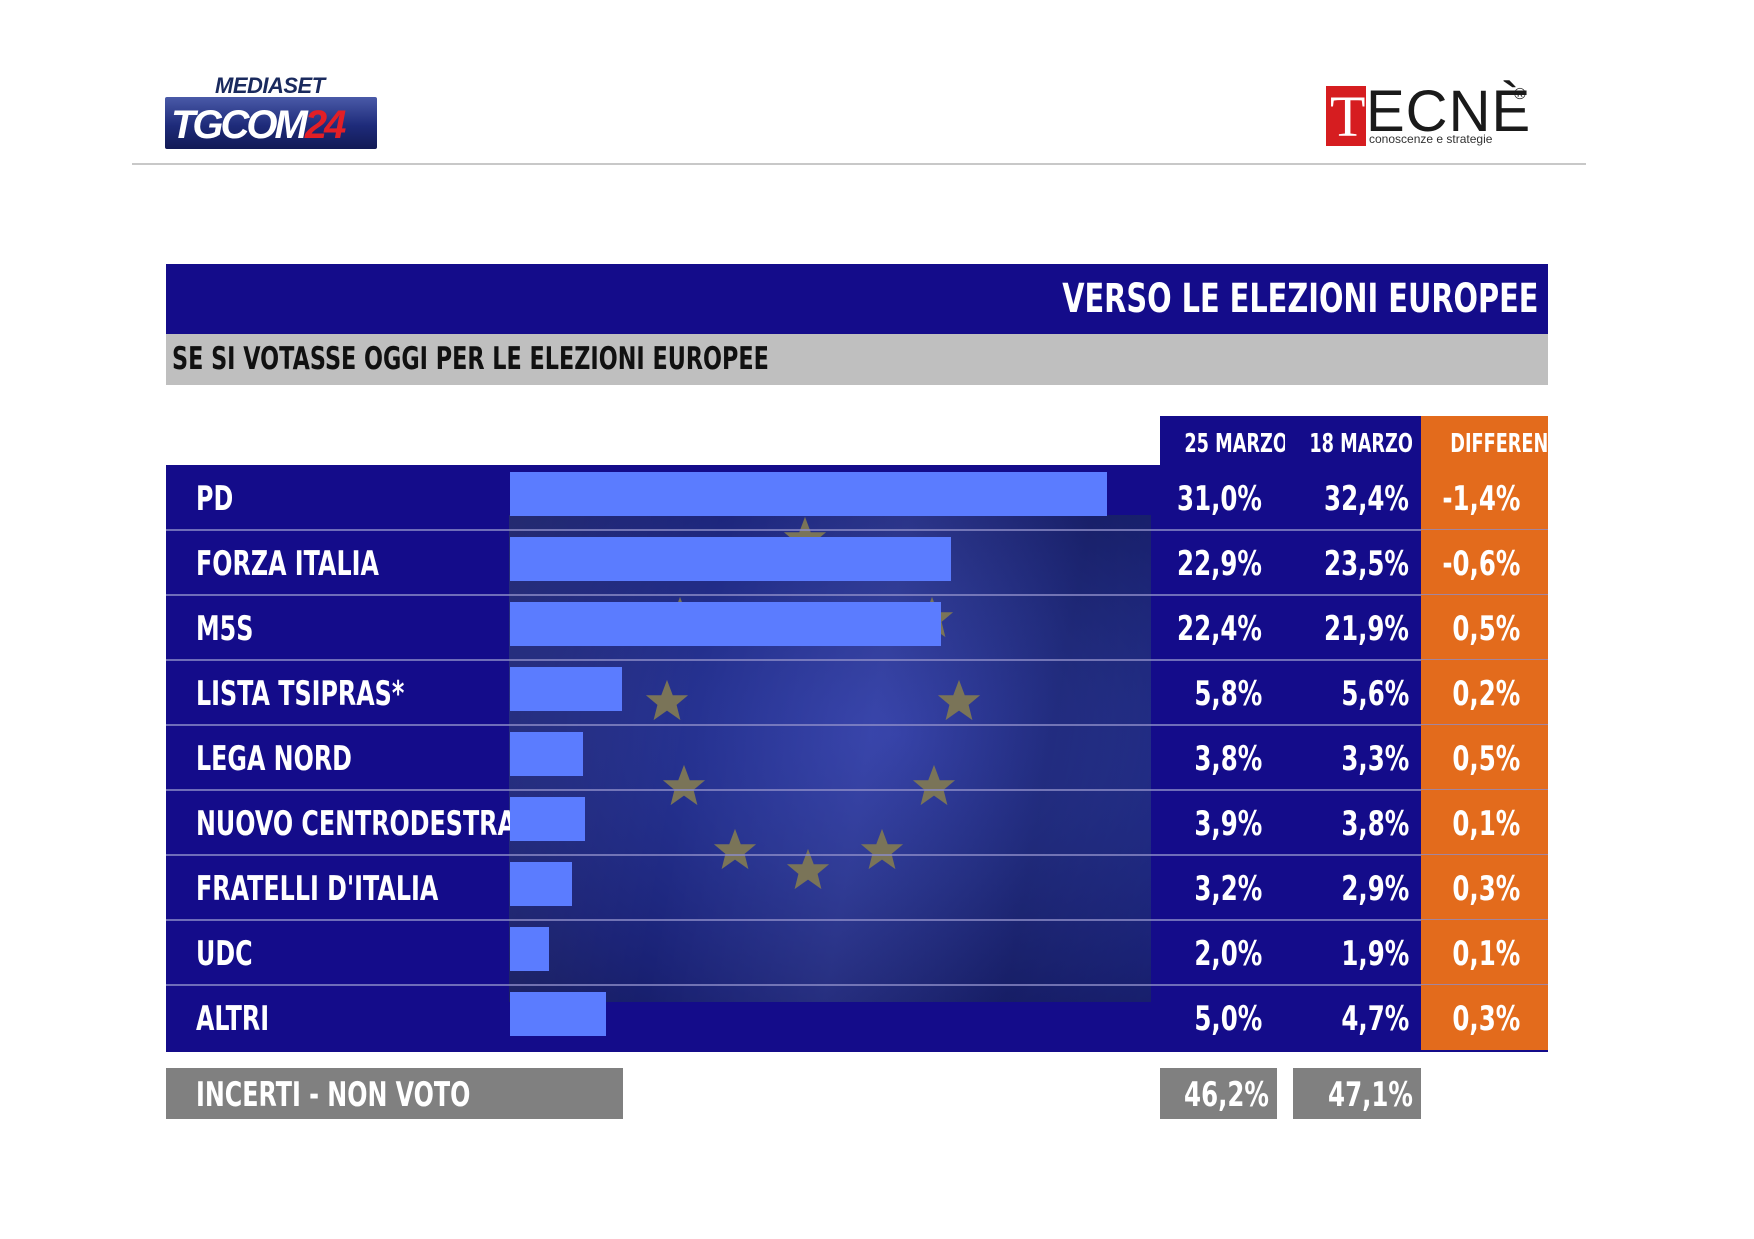  I want to click on value-18-marzo: 1,9%, so click(1375, 954).